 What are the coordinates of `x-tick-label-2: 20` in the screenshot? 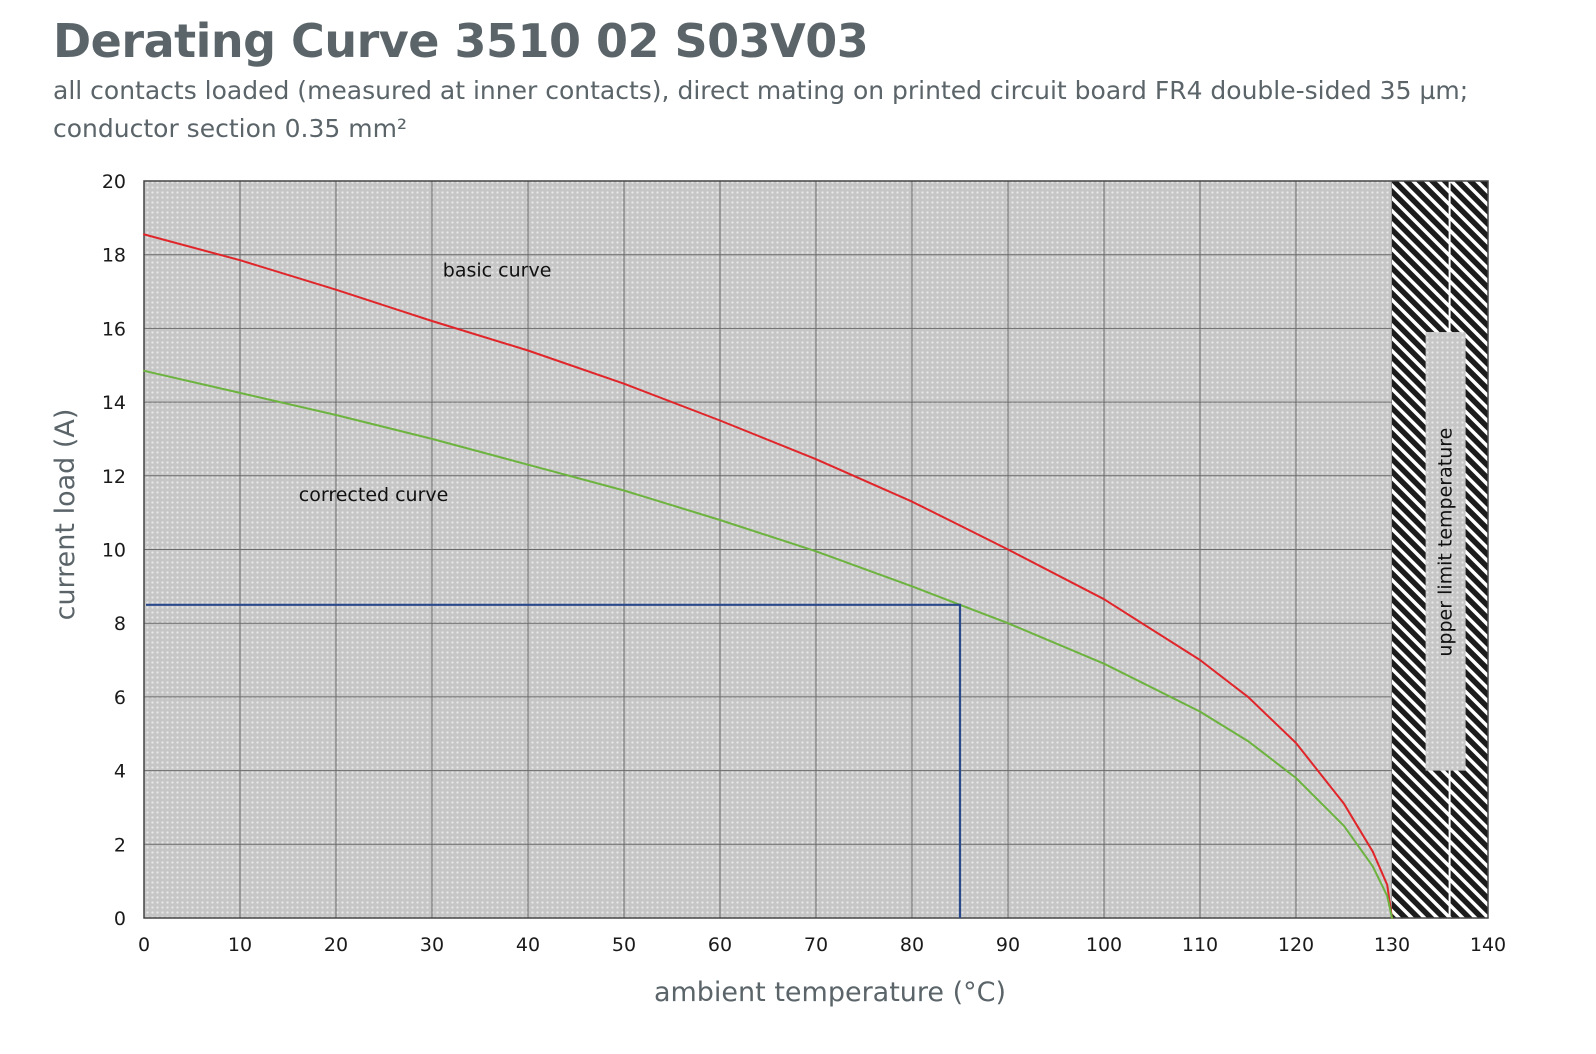 It's located at (336, 945).